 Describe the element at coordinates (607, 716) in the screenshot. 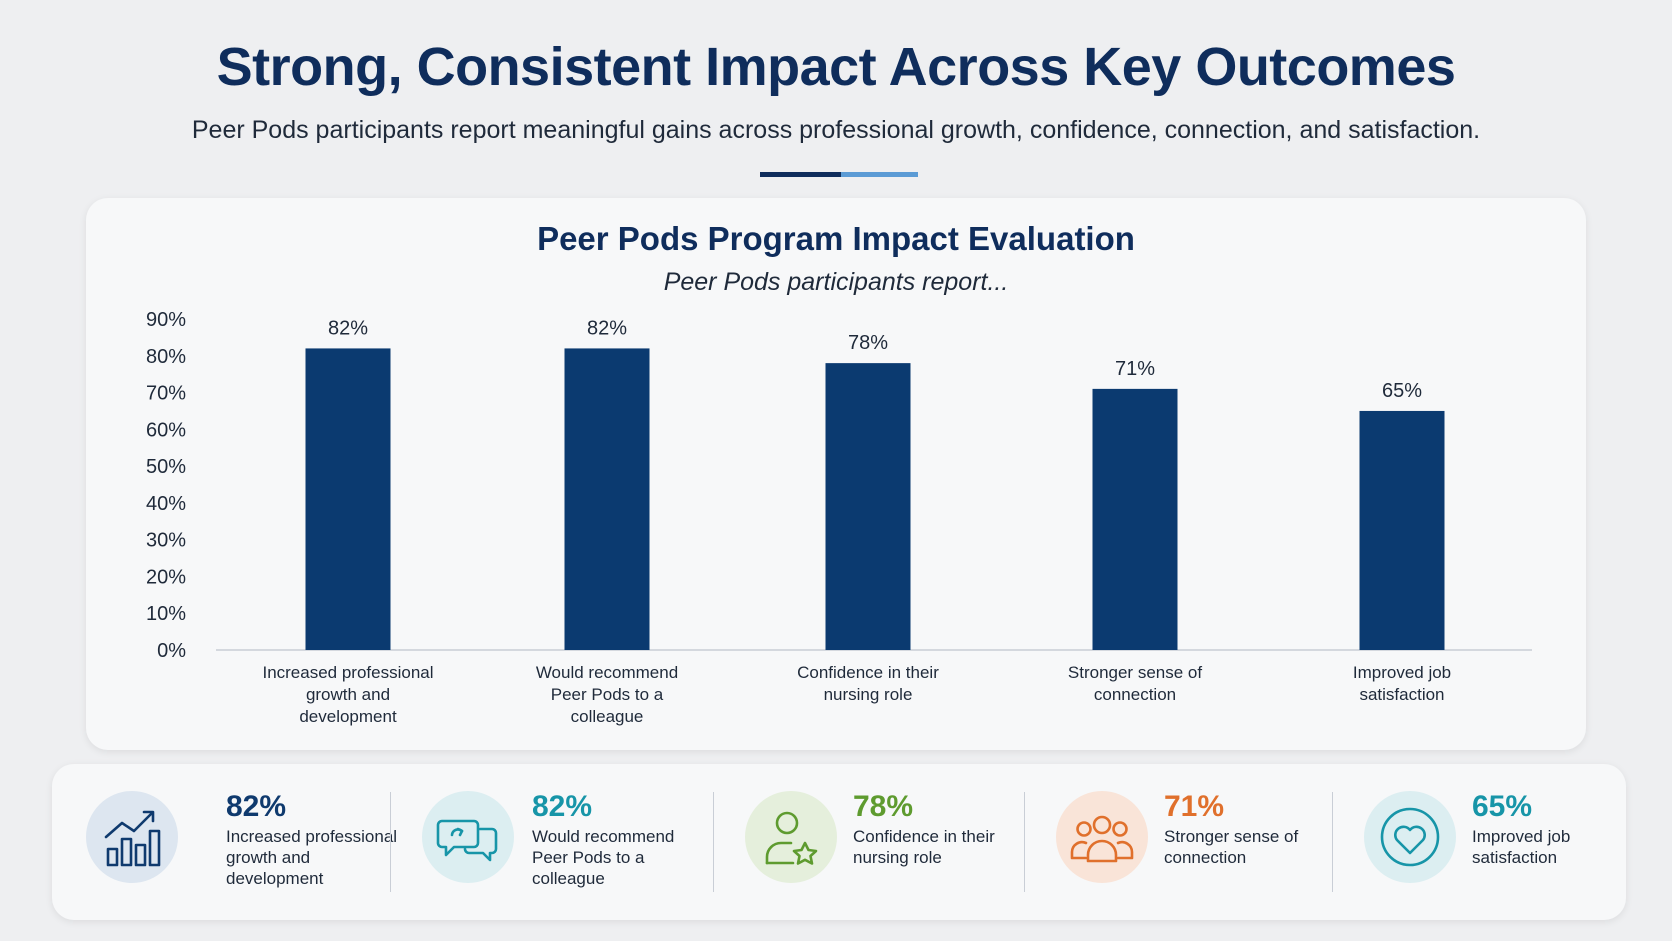

I see `x-tick-label: colleague` at that location.